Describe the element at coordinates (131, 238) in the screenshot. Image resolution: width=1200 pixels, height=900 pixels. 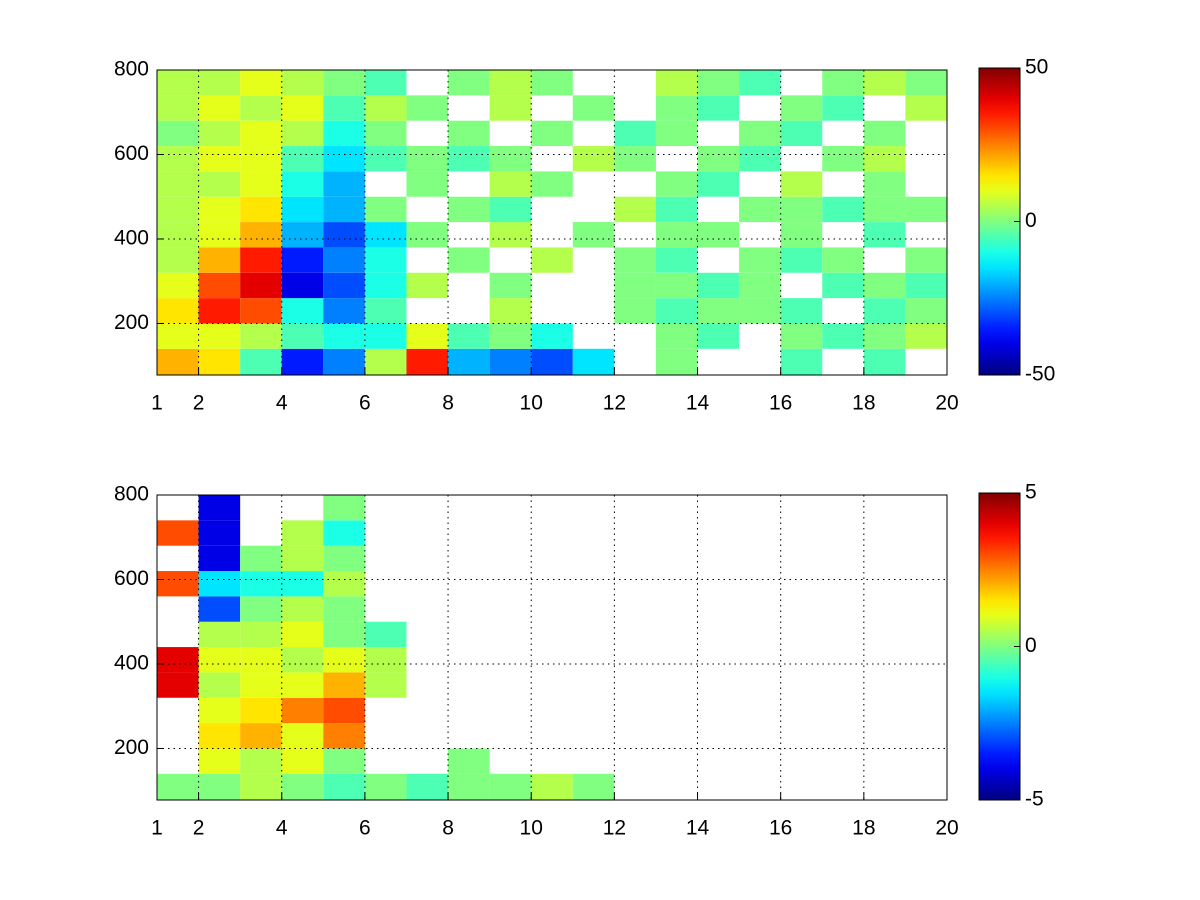
I see `y-tick-label: 400` at that location.